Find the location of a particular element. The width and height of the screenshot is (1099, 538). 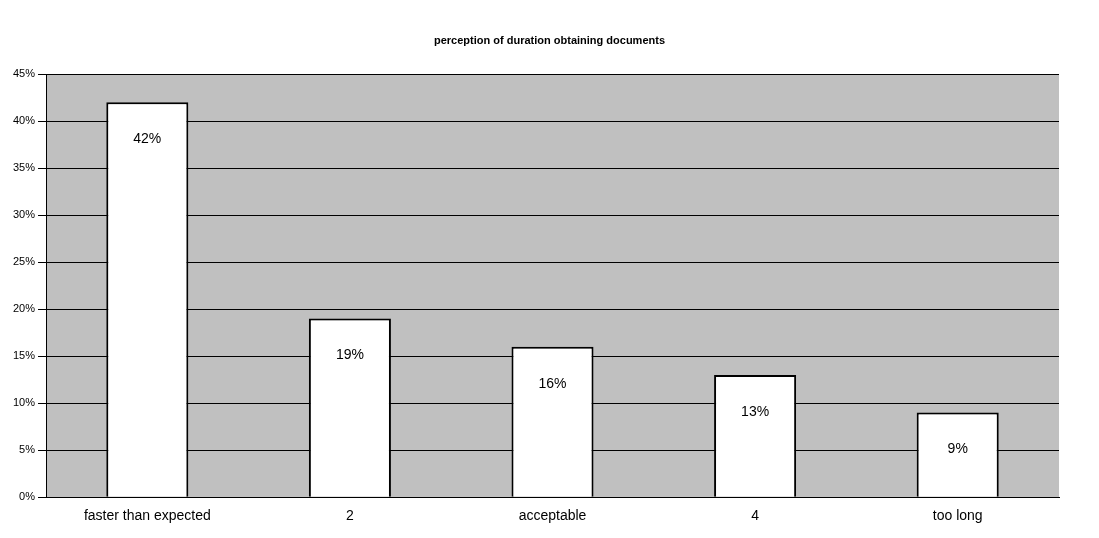

y-tick-label: 10% is located at coordinates (24, 402).